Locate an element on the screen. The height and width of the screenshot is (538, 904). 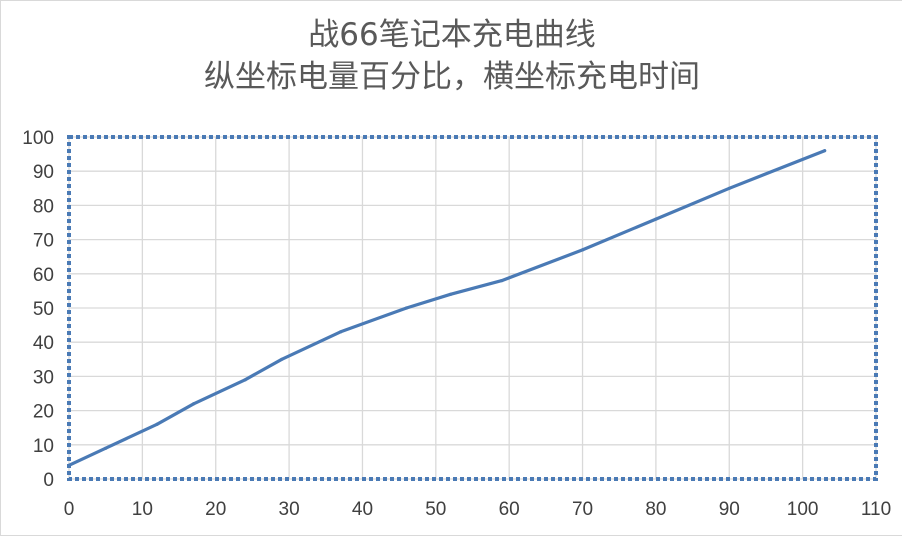
y-tick-label: 30 is located at coordinates (43, 377).